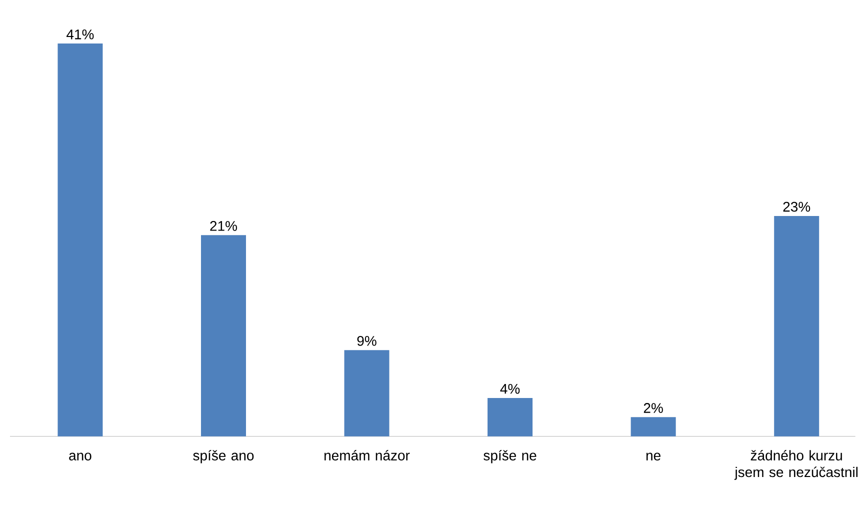 This screenshot has height=515, width=865. Describe the element at coordinates (223, 457) in the screenshot. I see `x-tick-label: spíše ano` at that location.